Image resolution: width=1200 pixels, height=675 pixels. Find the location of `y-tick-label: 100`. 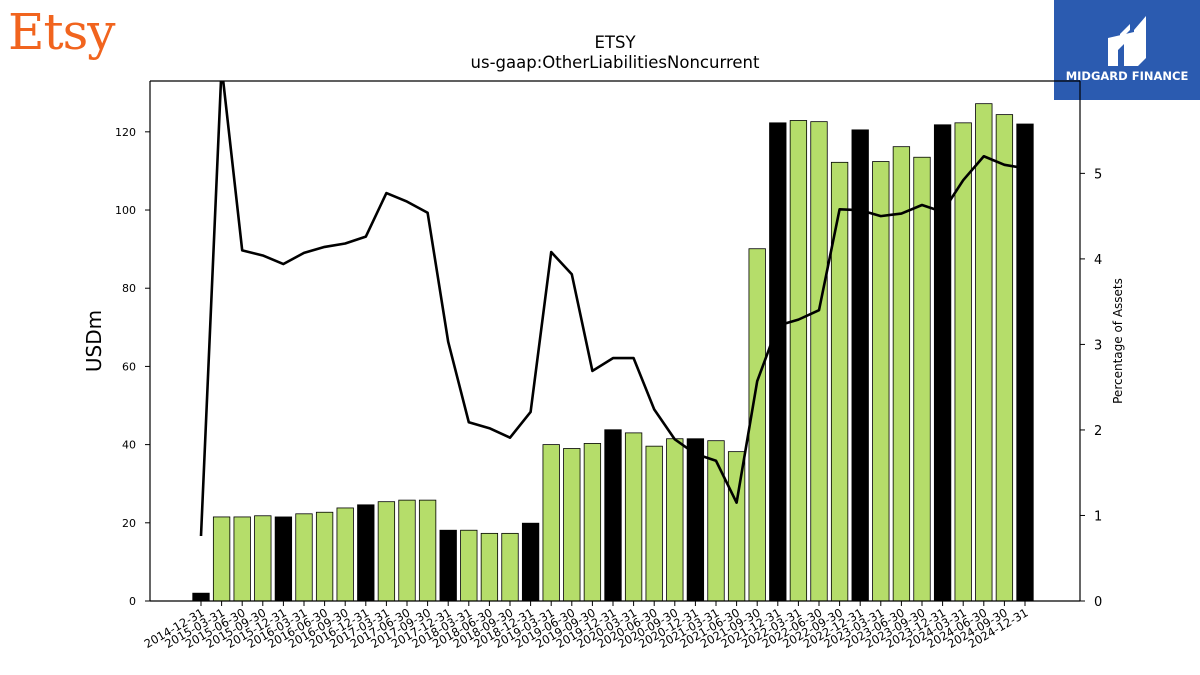

y-tick-label: 100 is located at coordinates (125, 210).